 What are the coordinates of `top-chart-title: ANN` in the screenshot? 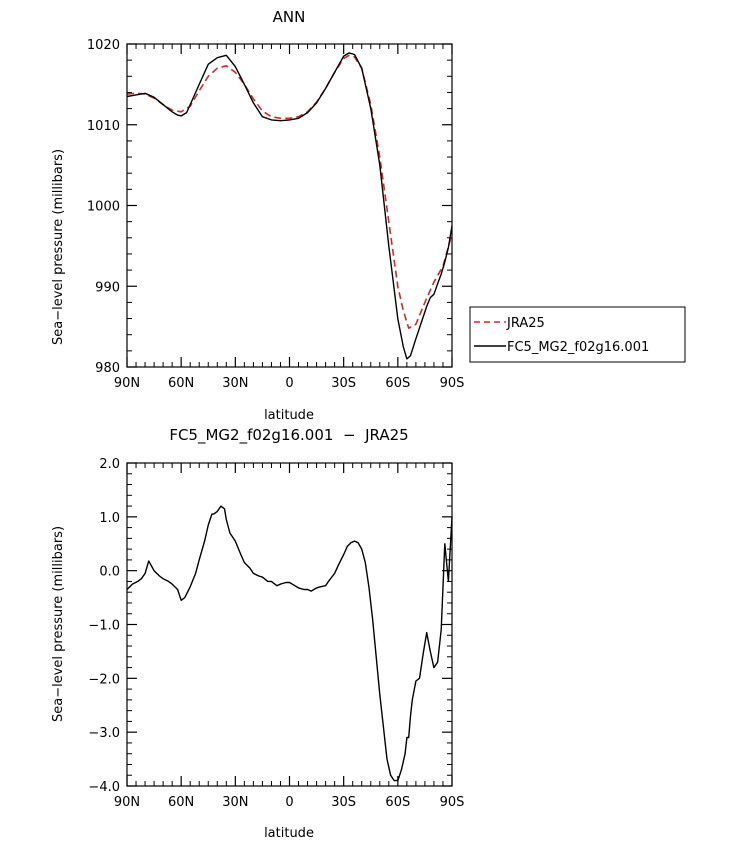 It's located at (289, 17).